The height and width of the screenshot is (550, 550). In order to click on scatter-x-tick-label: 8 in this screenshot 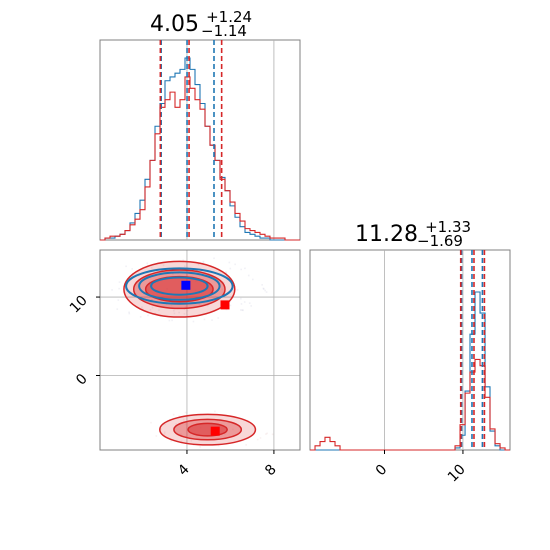, I will do `click(271, 471)`.